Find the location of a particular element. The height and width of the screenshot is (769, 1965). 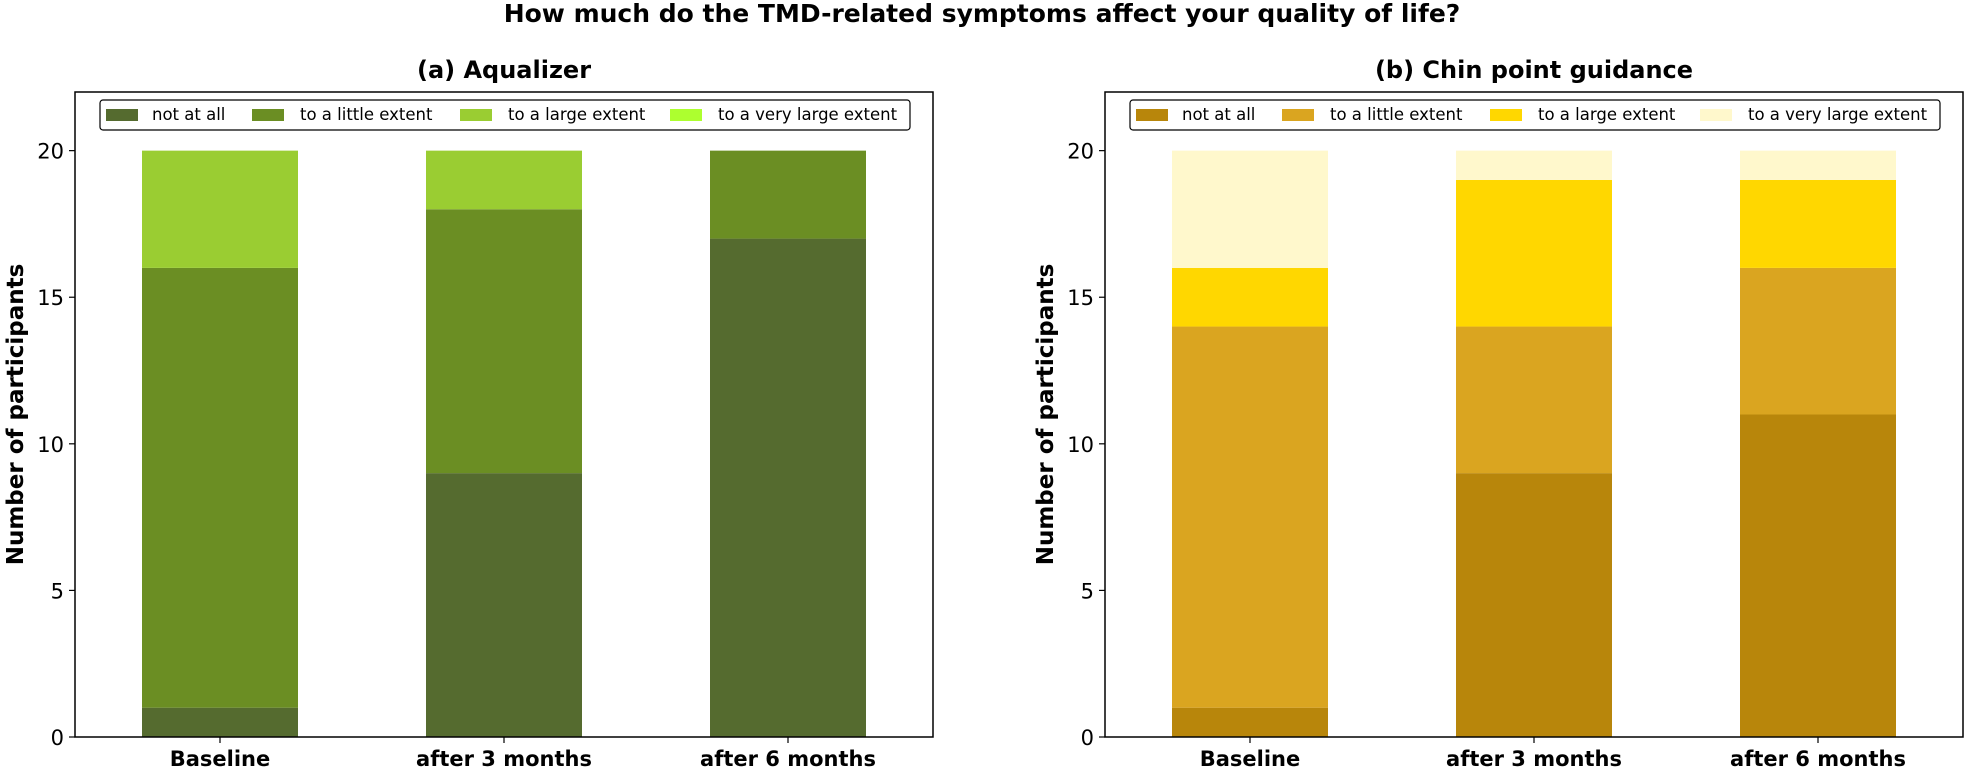

panel-title: (b) Chin point guidance is located at coordinates (1534, 70).